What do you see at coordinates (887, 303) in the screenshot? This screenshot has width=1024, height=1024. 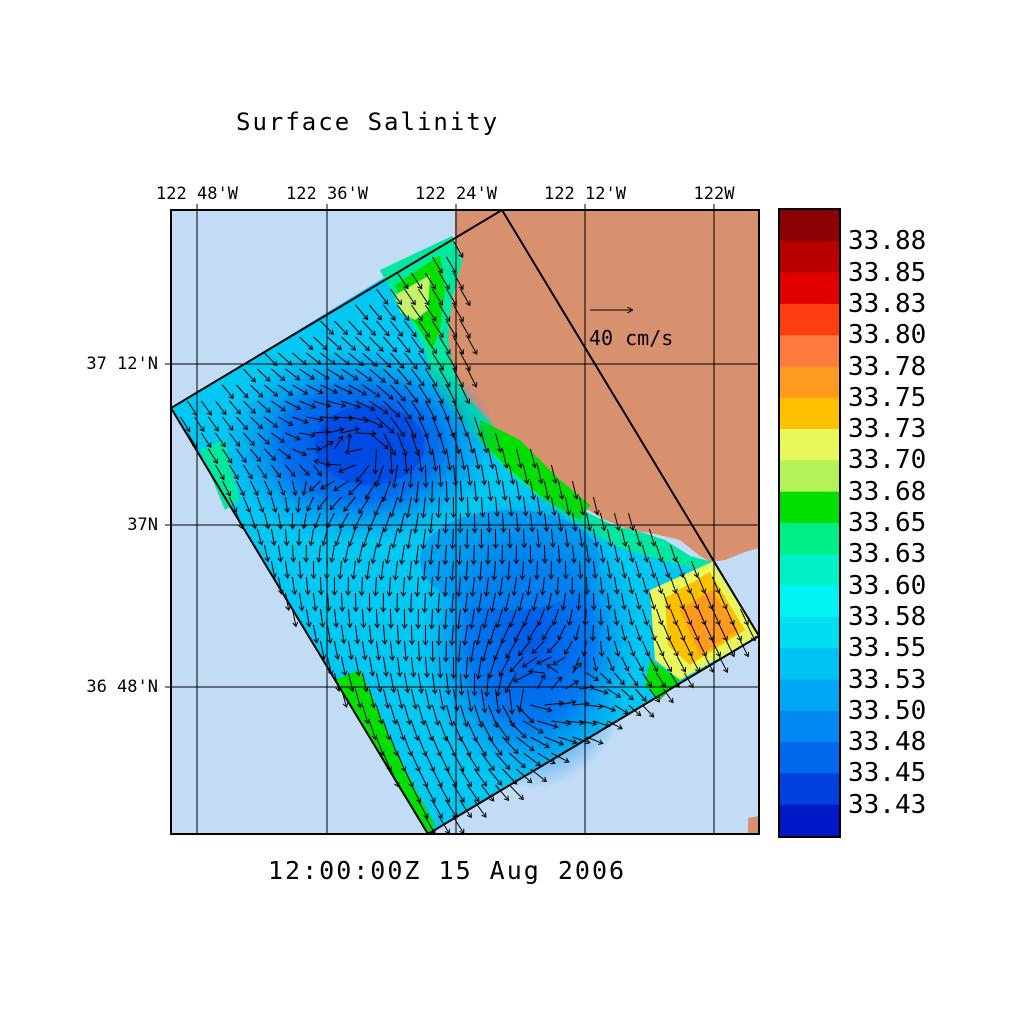 I see `colorbar-label: 33.83` at bounding box center [887, 303].